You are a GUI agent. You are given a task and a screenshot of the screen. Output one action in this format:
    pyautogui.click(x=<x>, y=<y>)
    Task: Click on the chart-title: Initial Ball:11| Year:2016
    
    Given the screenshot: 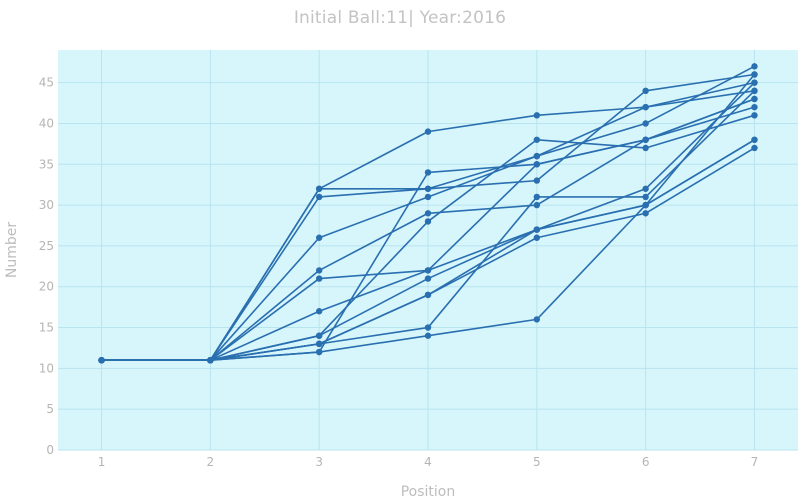 What is the action you would take?
    pyautogui.click(x=400, y=18)
    